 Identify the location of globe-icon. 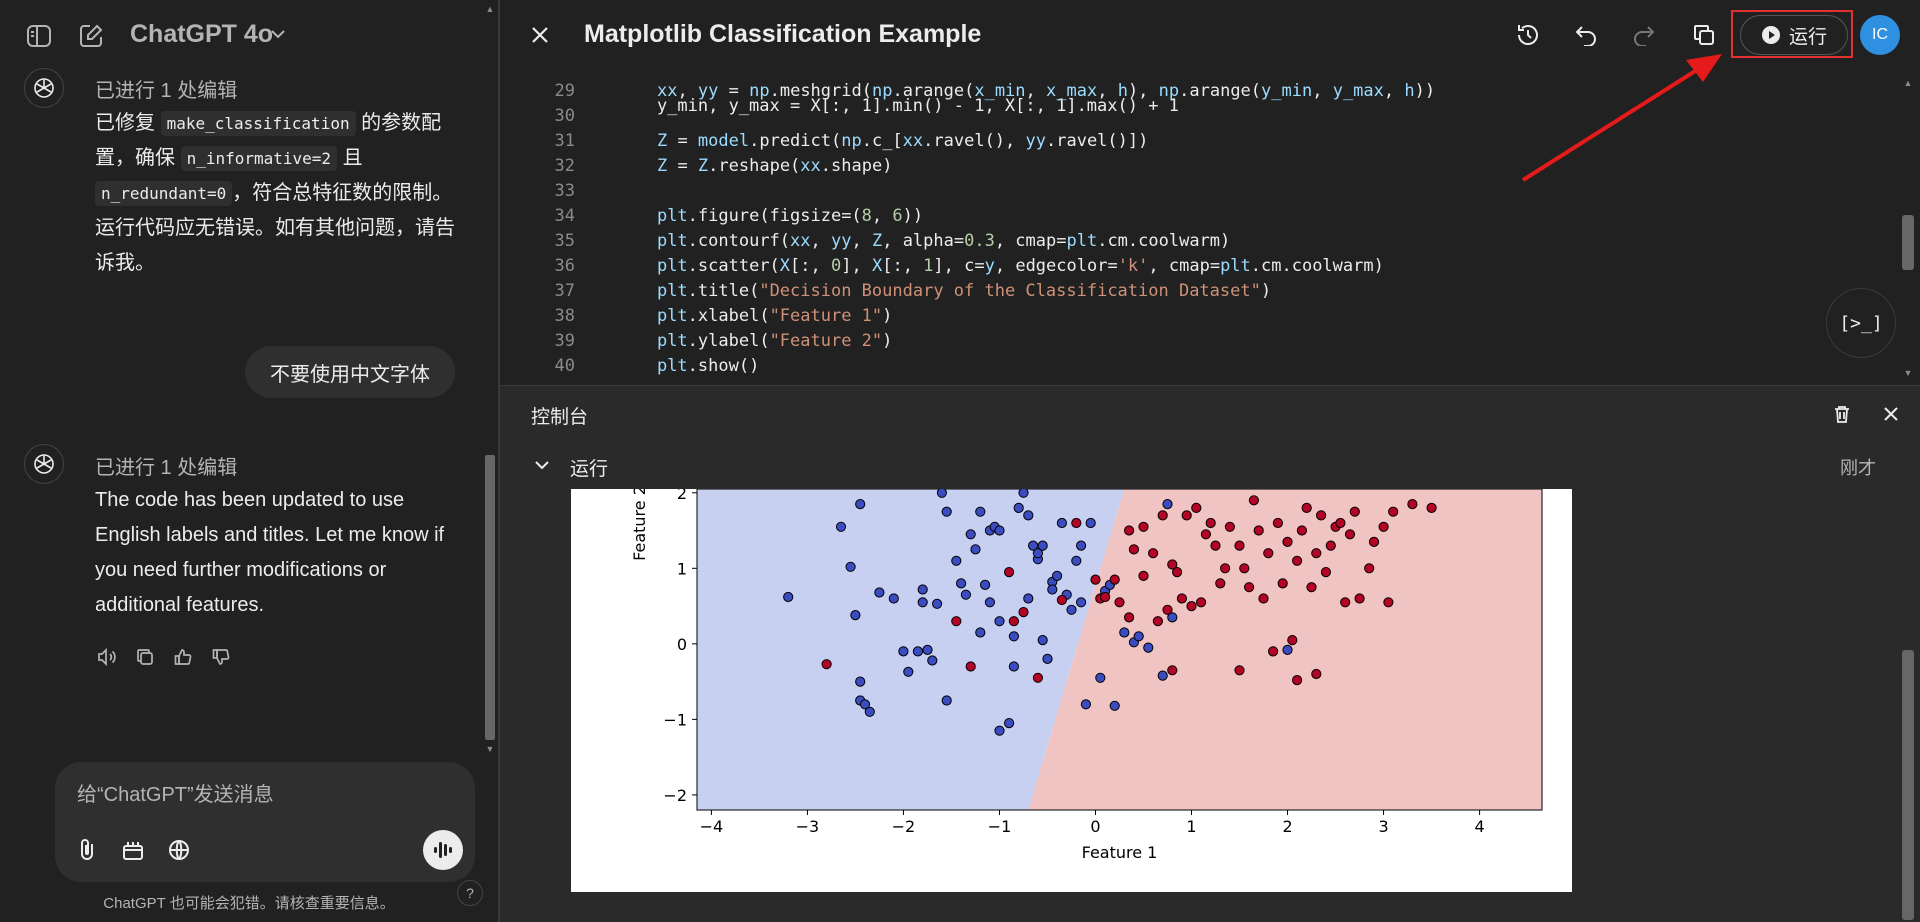
(179, 850).